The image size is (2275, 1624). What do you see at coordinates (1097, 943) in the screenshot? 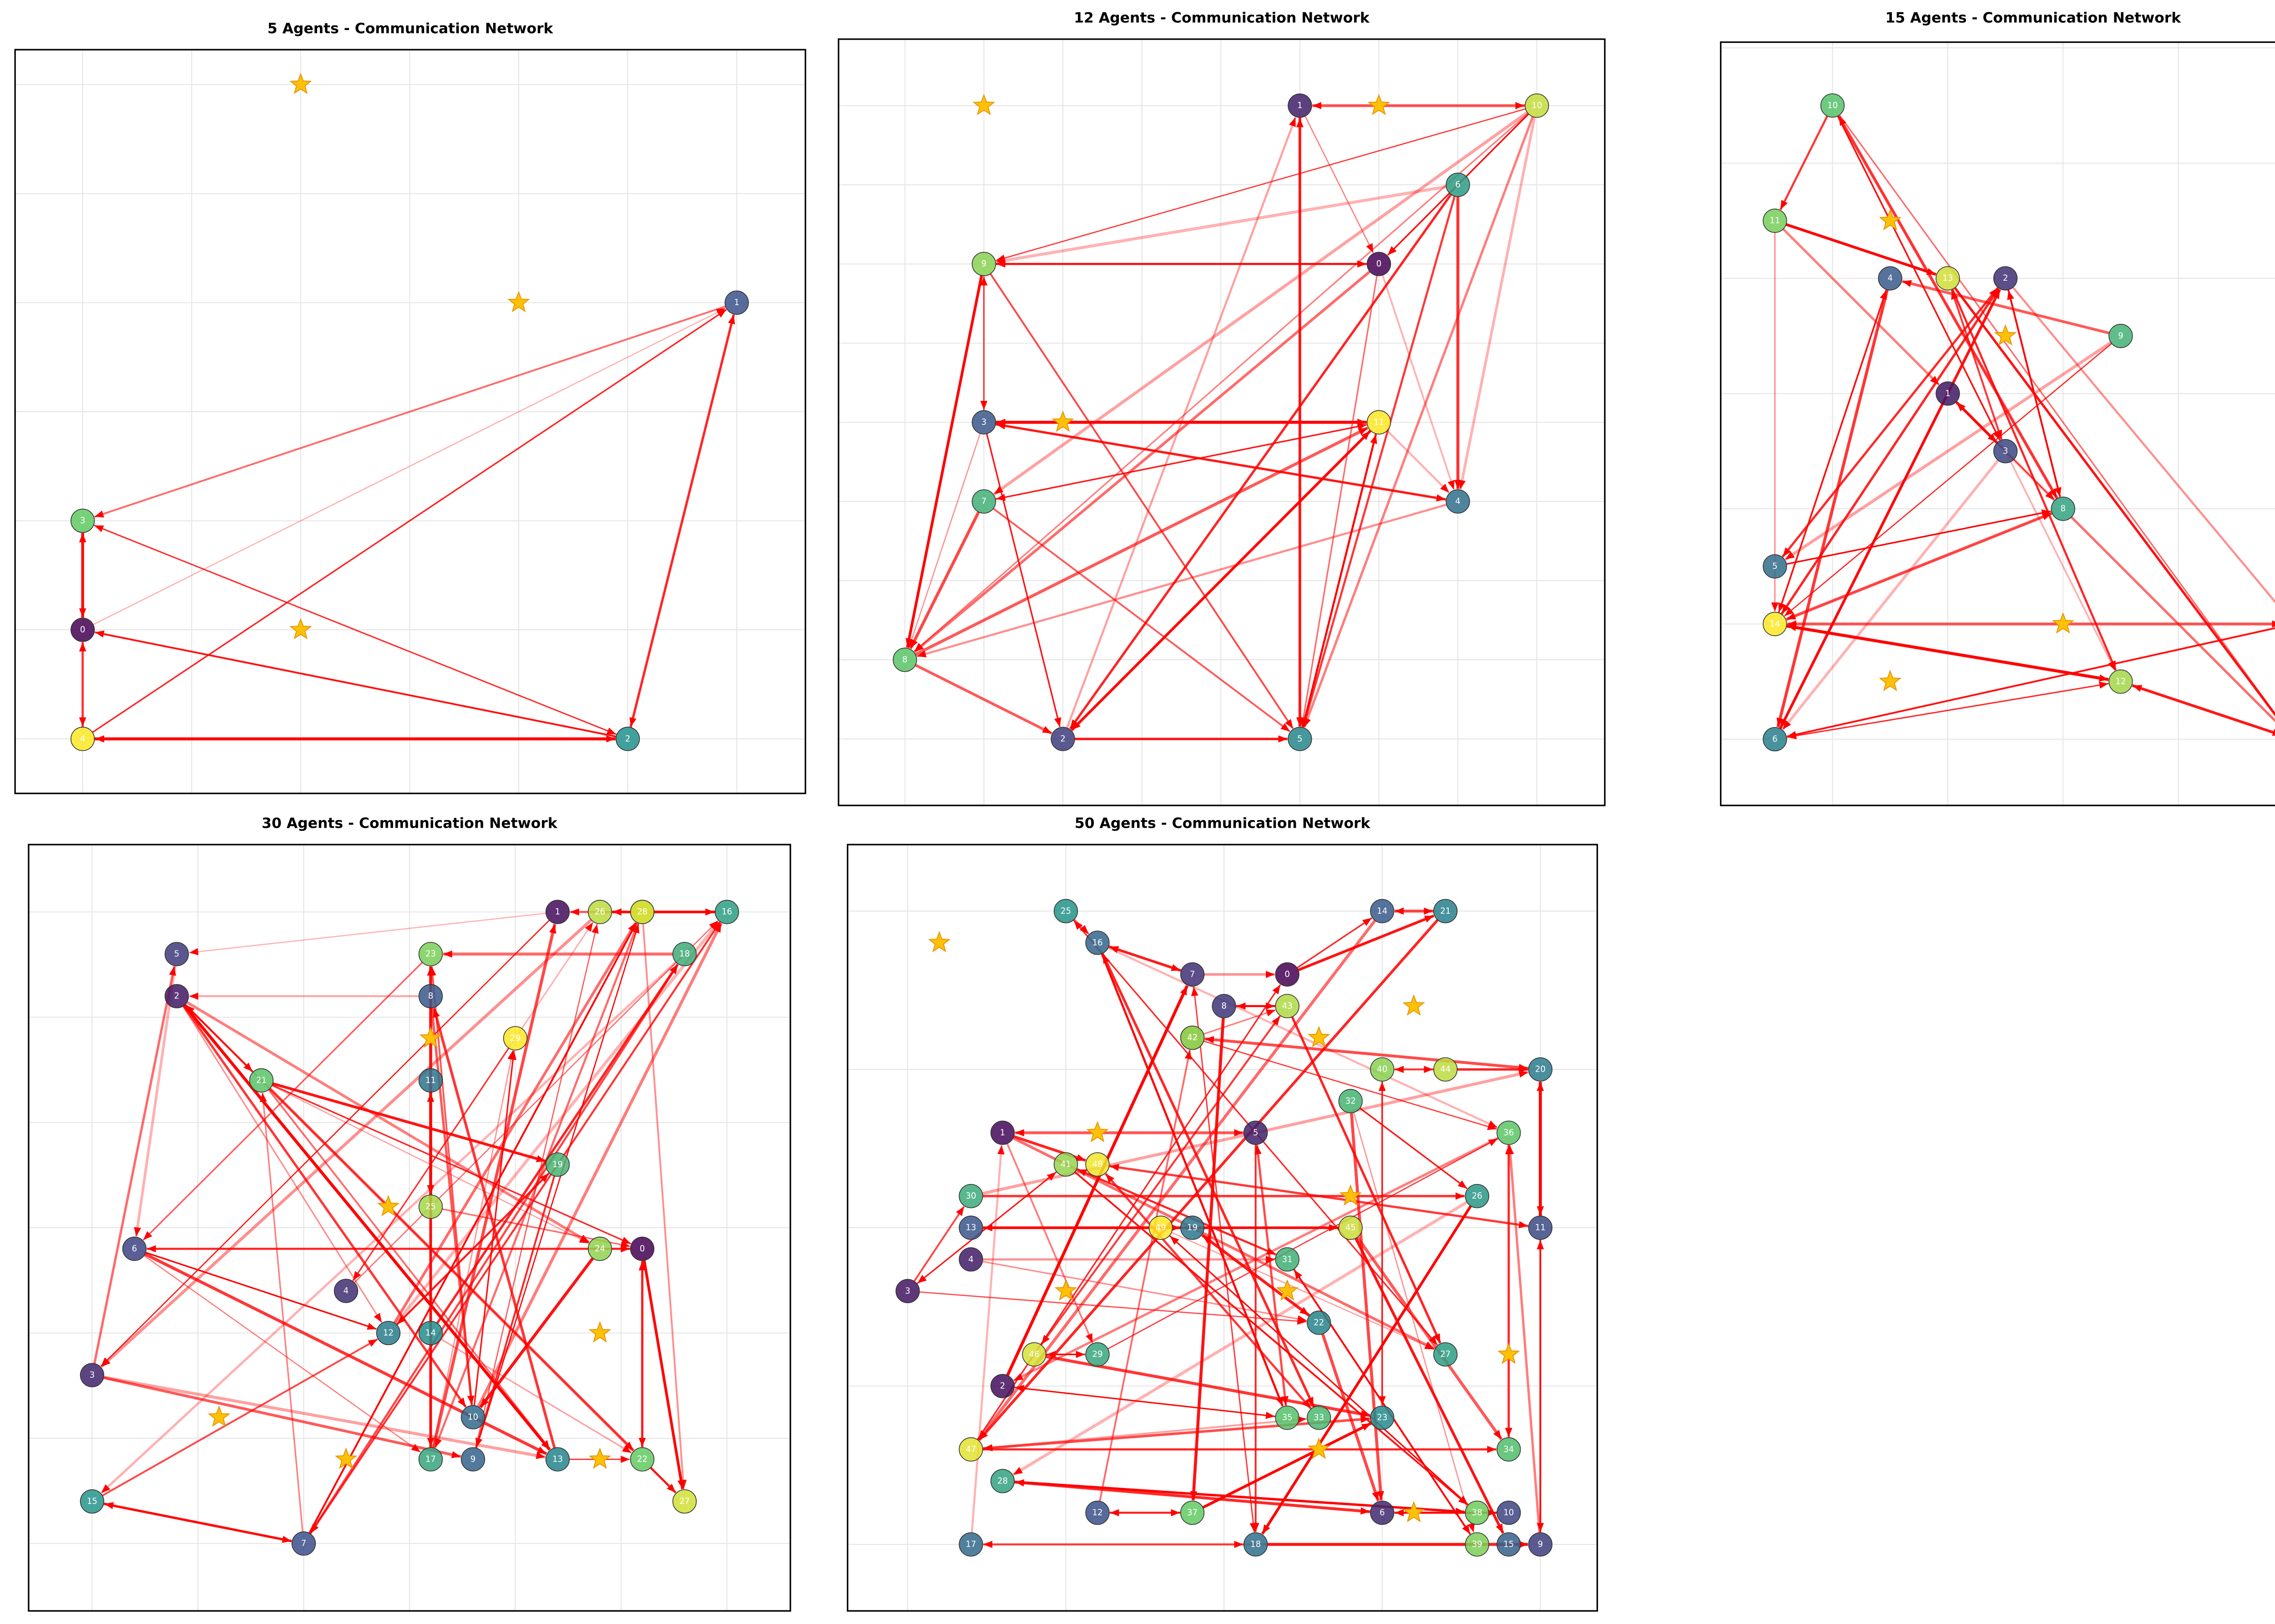
I see `node-label: 16` at bounding box center [1097, 943].